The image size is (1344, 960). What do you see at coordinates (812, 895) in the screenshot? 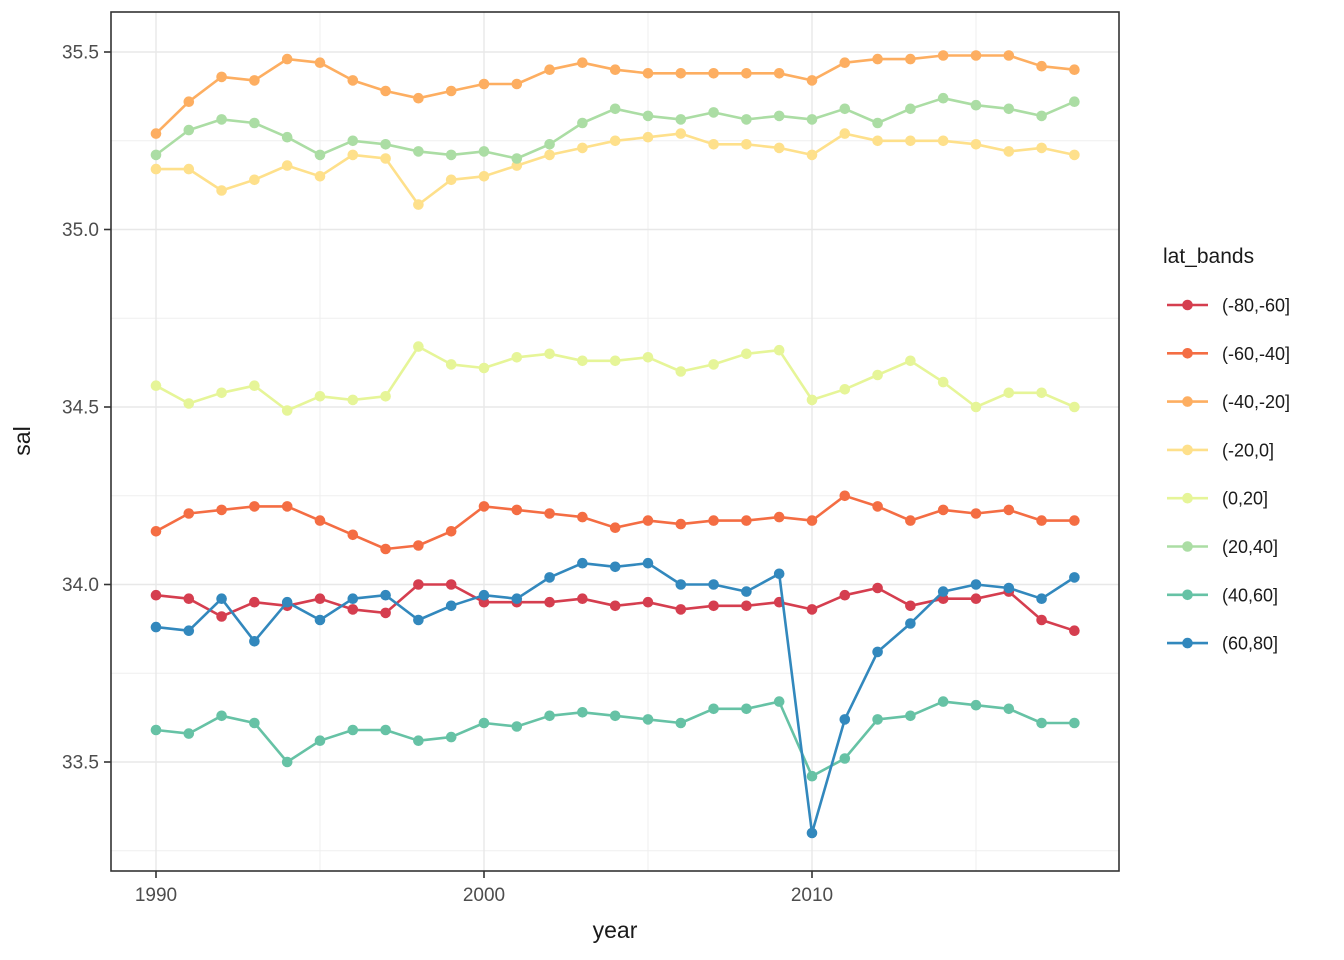
I see `x-tick-label: 2010` at bounding box center [812, 895].